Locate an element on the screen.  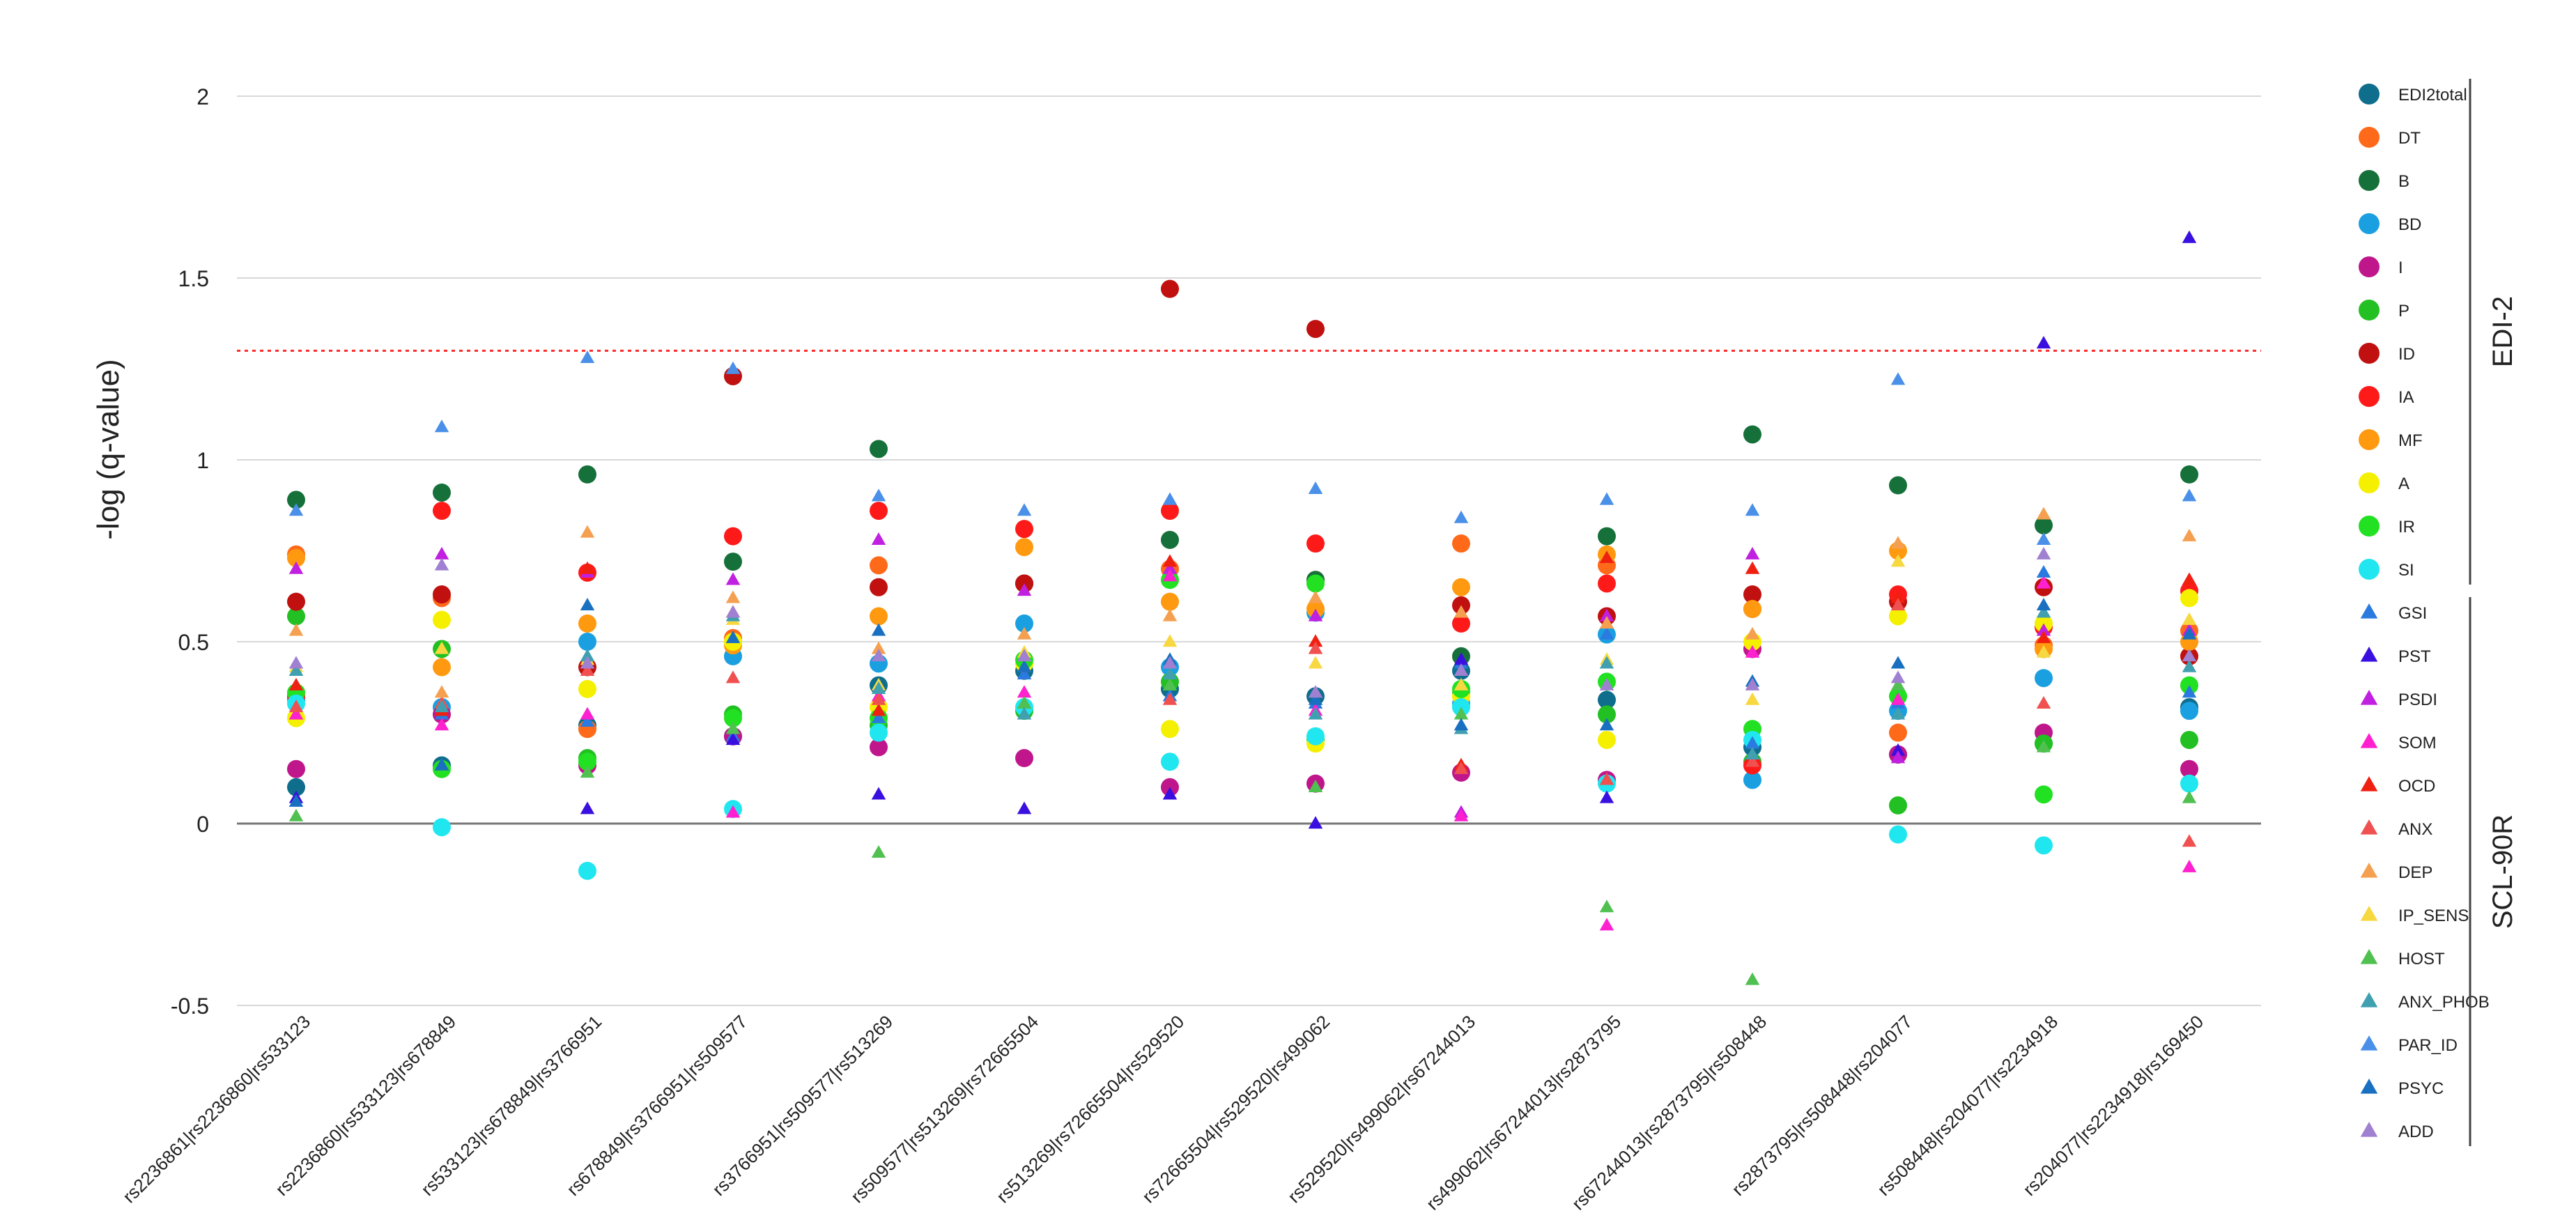
legend-marker-id is located at coordinates (2369, 353).